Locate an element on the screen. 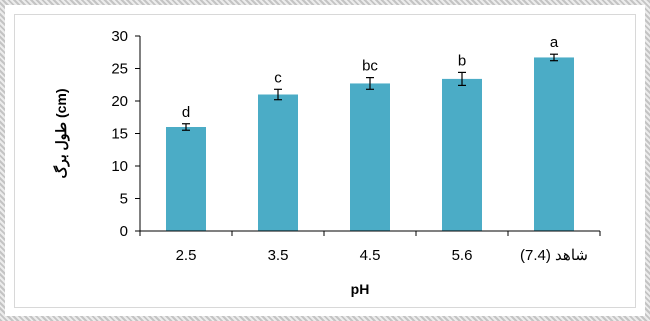 This screenshot has height=321, width=650. significance-letter: b is located at coordinates (462, 60).